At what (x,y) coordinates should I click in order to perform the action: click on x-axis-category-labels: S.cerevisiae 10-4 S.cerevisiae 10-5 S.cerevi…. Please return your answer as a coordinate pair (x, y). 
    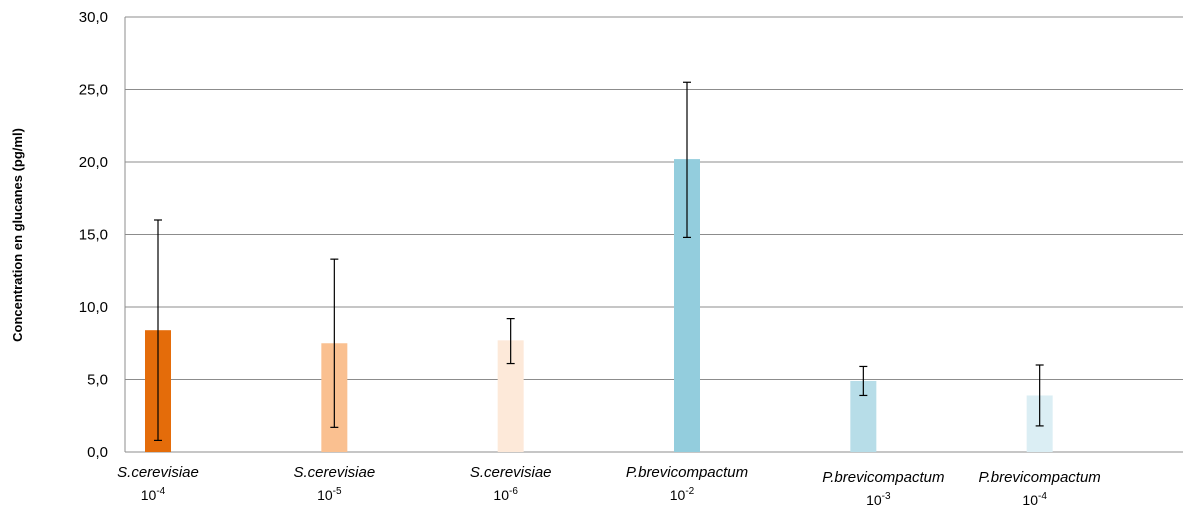
    Looking at the image, I should click on (609, 486).